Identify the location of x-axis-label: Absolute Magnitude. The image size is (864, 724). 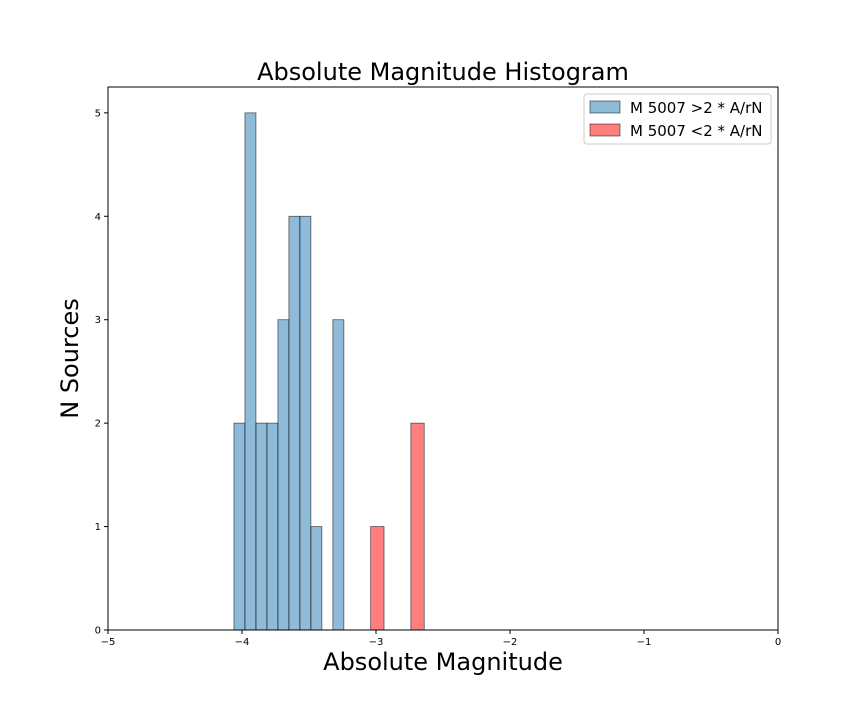
(443, 662).